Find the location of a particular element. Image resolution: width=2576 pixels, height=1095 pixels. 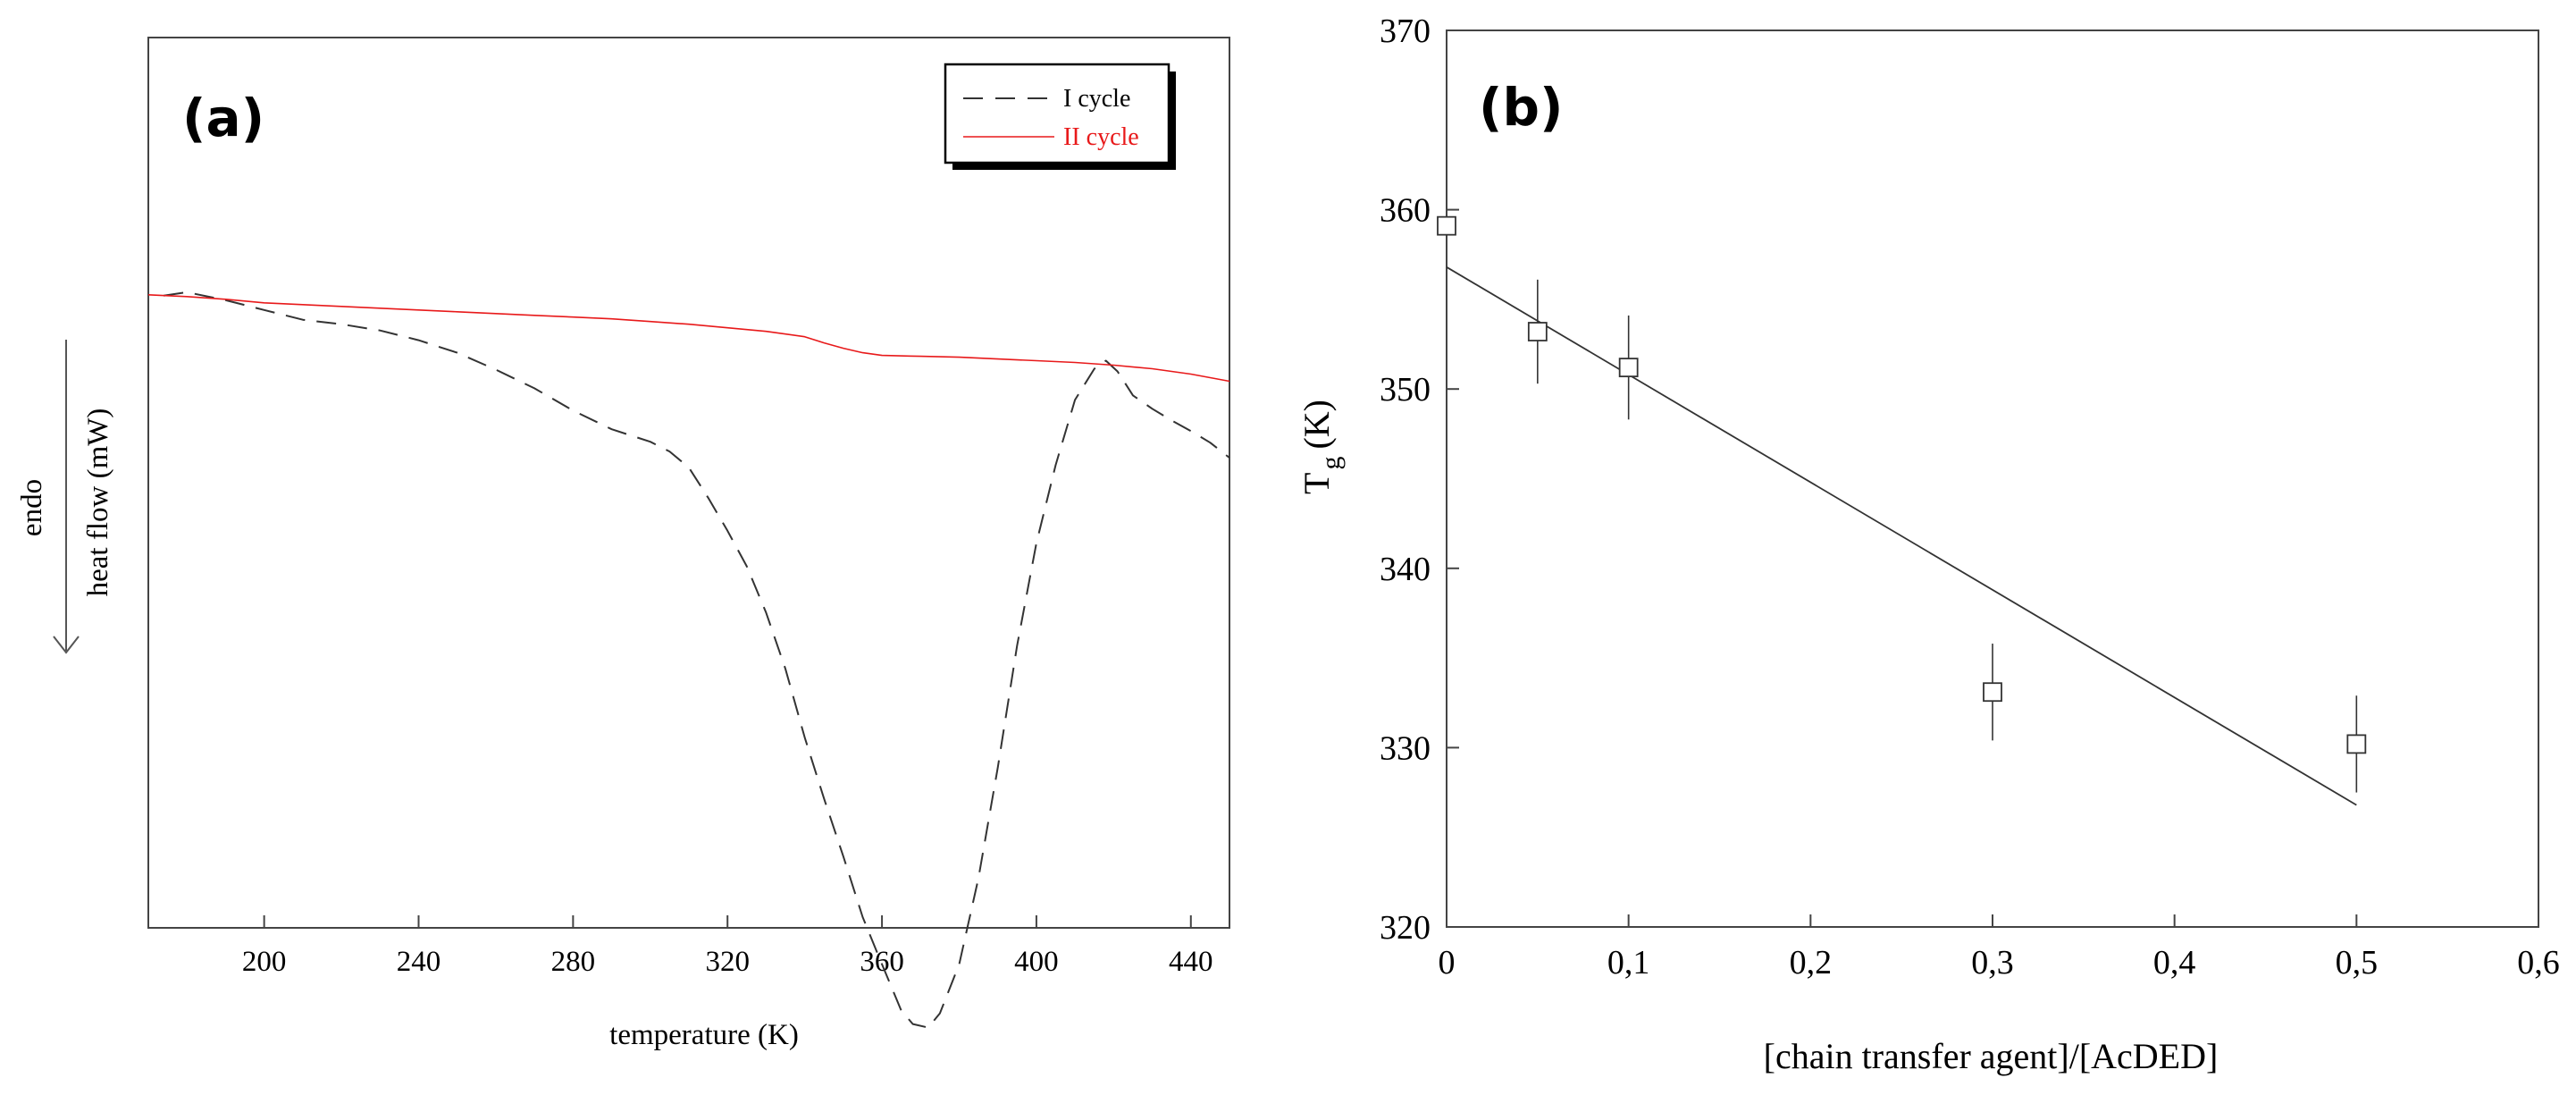

legend-box is located at coordinates (1057, 113).